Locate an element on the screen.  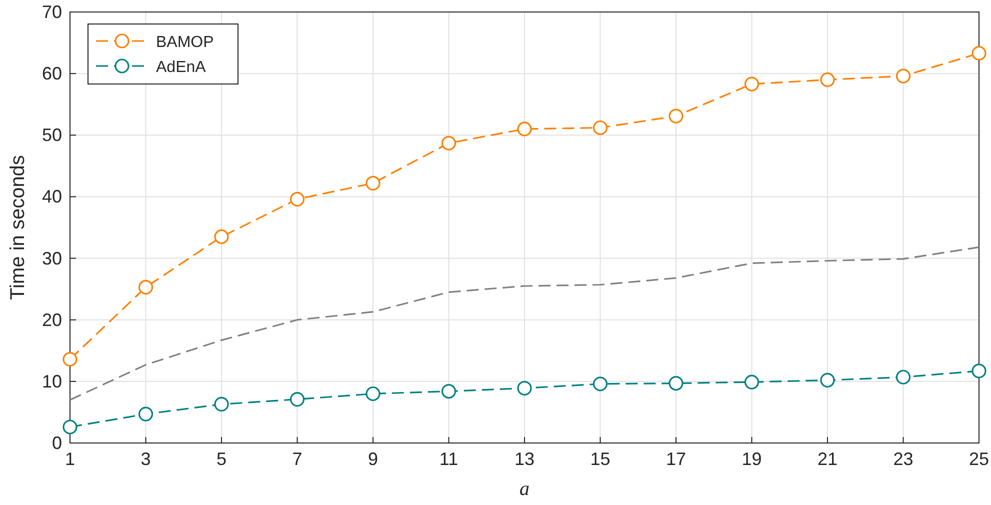
y-tick-label: 10 is located at coordinates (52, 381).